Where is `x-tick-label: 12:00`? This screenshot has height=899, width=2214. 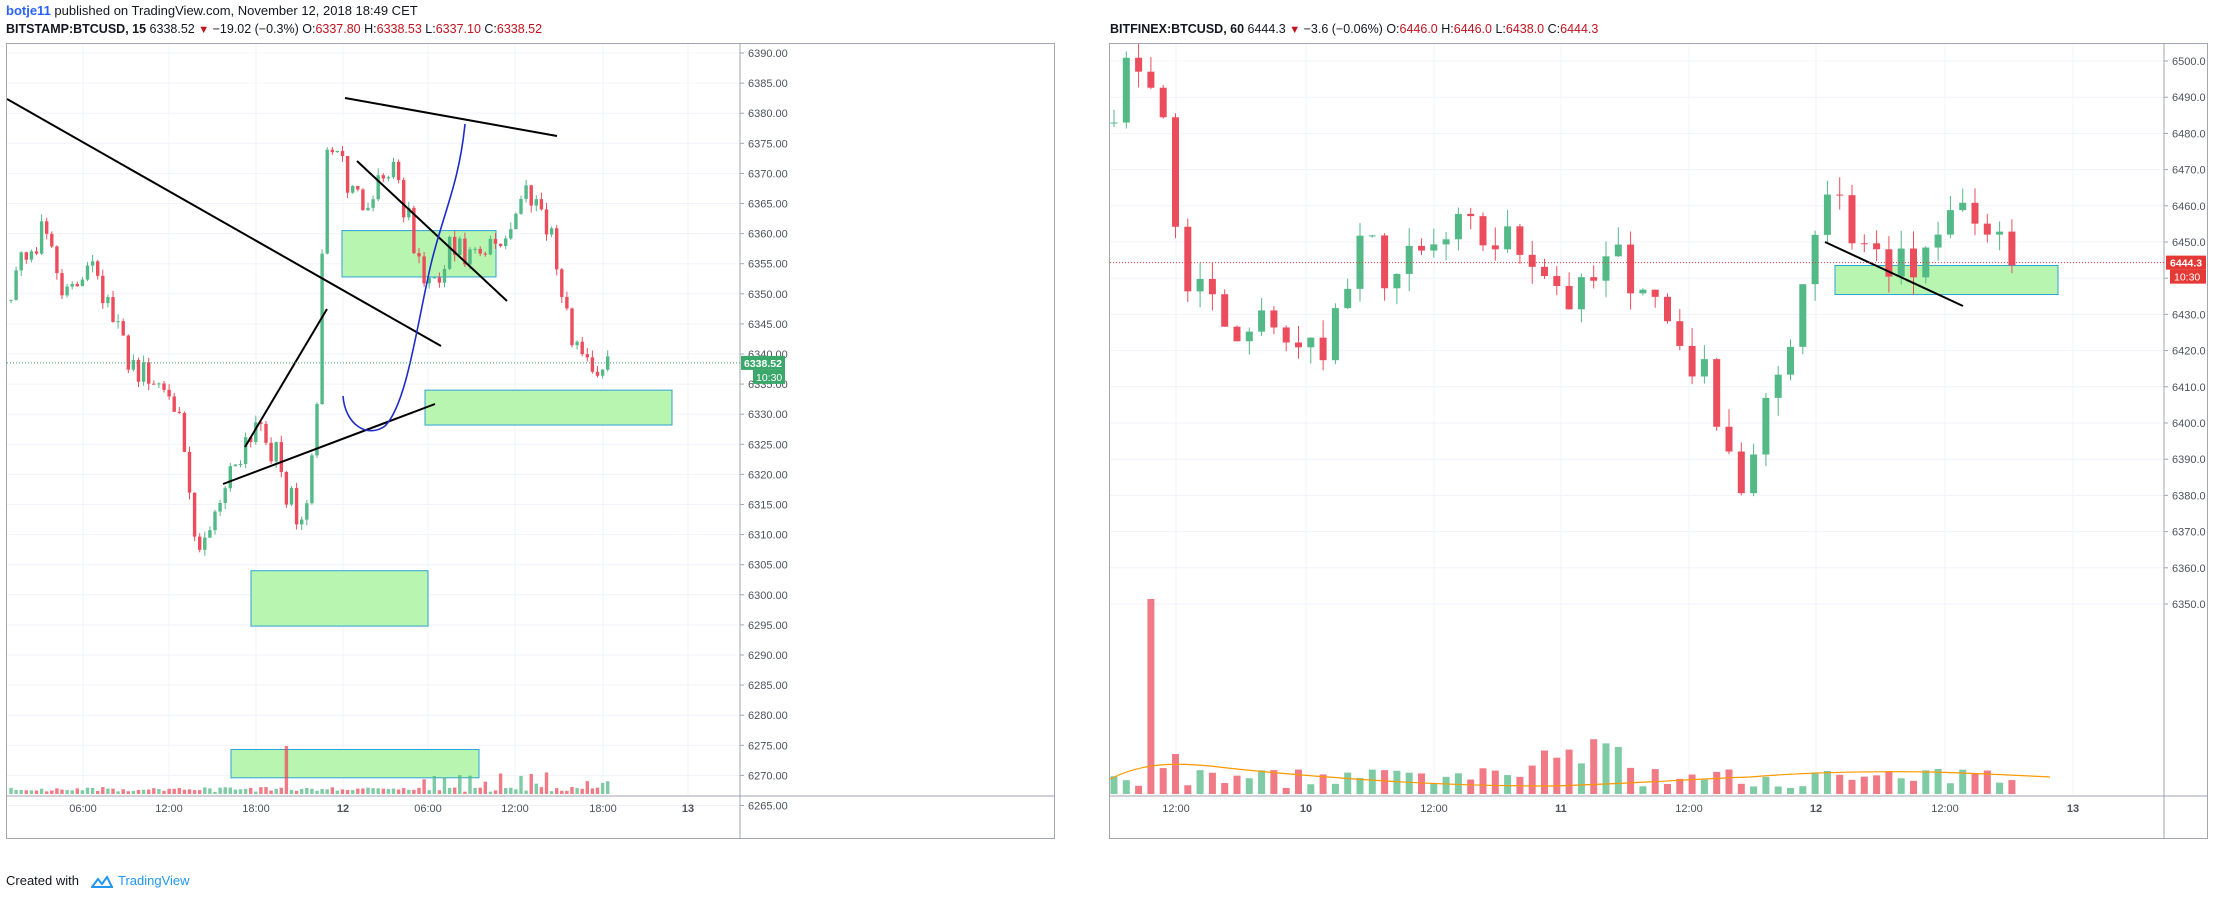 x-tick-label: 12:00 is located at coordinates (169, 809).